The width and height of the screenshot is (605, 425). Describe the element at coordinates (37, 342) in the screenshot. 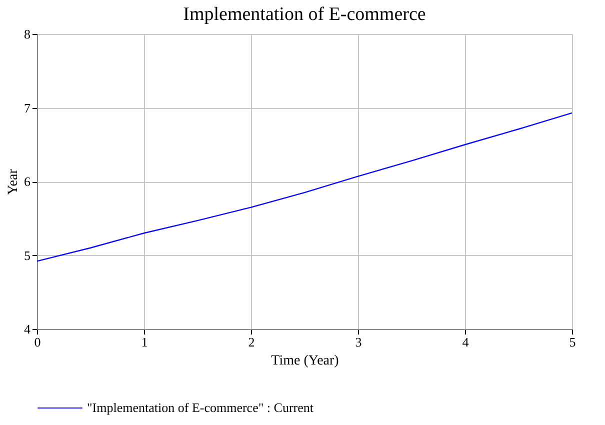

I see `x-tick-label: 0` at that location.